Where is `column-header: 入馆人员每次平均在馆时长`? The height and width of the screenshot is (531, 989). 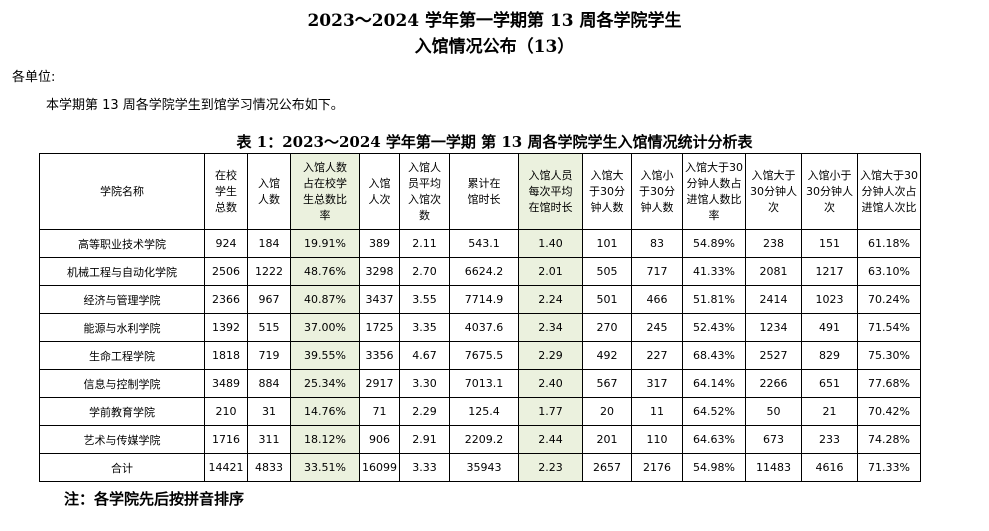
column-header: 入馆人员每次平均在馆时长 is located at coordinates (550, 191).